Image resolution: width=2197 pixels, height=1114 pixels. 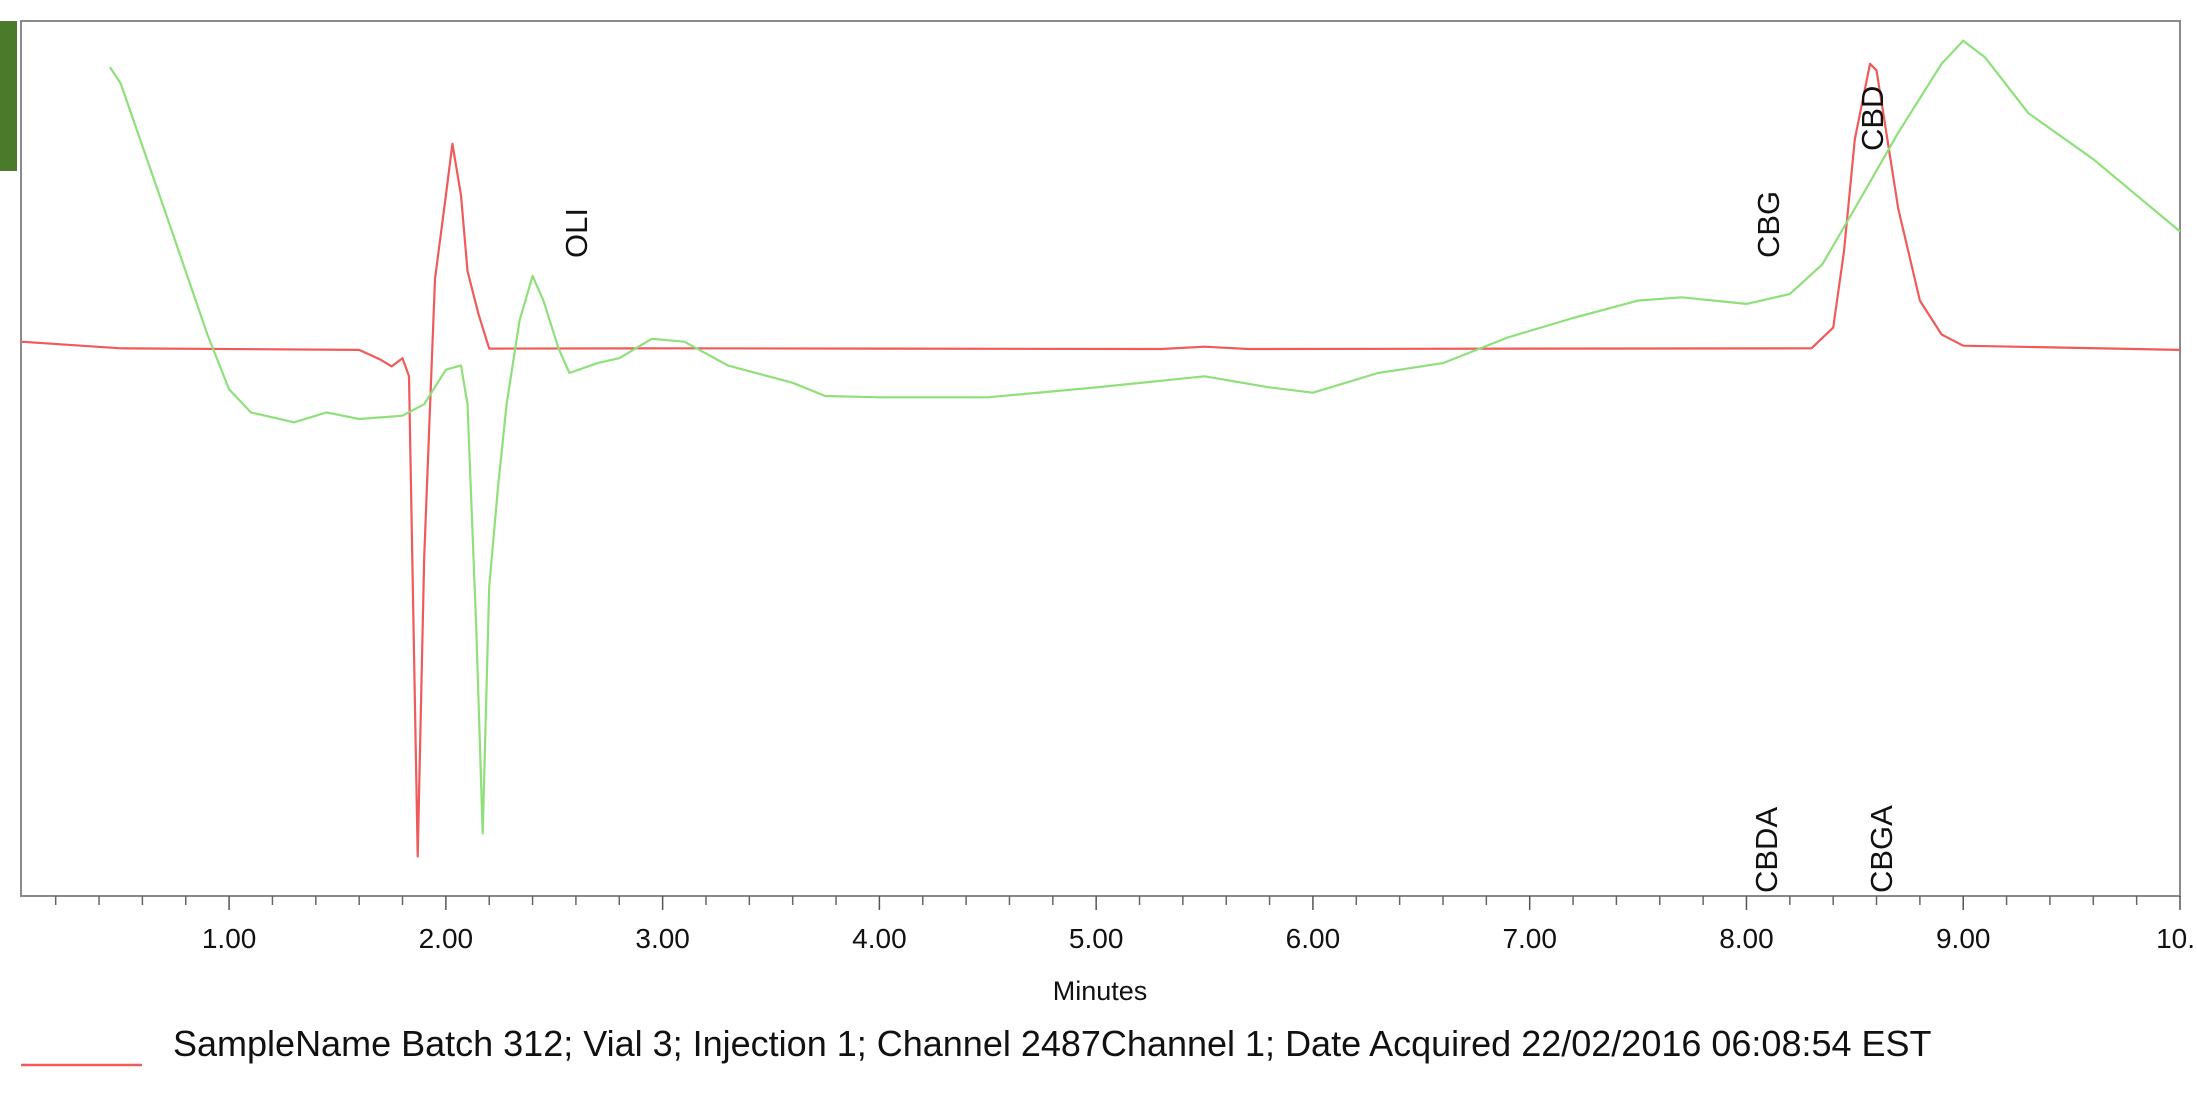 What do you see at coordinates (229, 938) in the screenshot?
I see `x-tick-label: 1.00` at bounding box center [229, 938].